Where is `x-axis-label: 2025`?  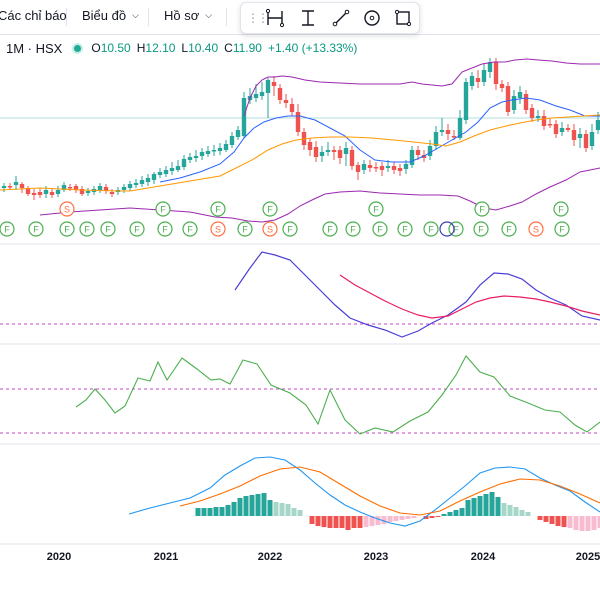
x-axis-label: 2025 is located at coordinates (588, 557).